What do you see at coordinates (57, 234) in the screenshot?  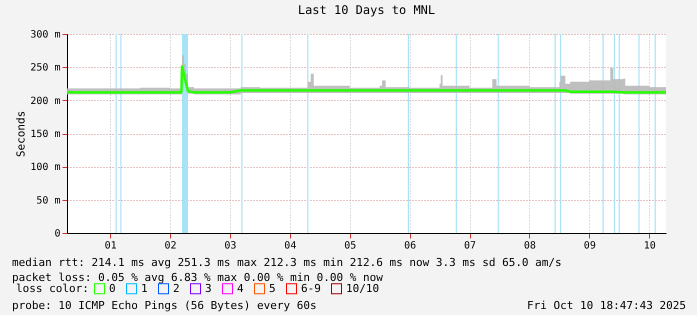 I see `y-tick-label: 0` at bounding box center [57, 234].